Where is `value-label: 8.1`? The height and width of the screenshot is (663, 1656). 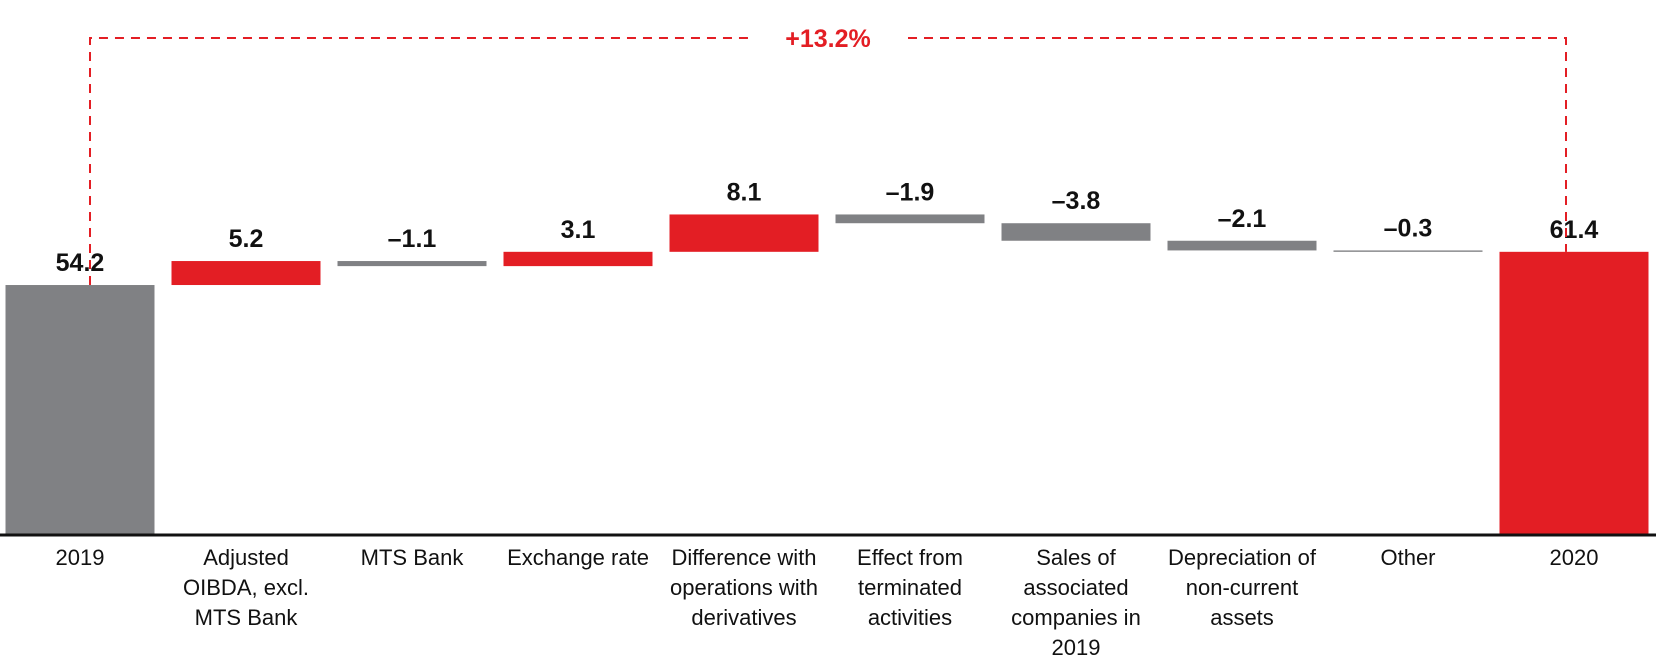
value-label: 8.1 is located at coordinates (744, 192).